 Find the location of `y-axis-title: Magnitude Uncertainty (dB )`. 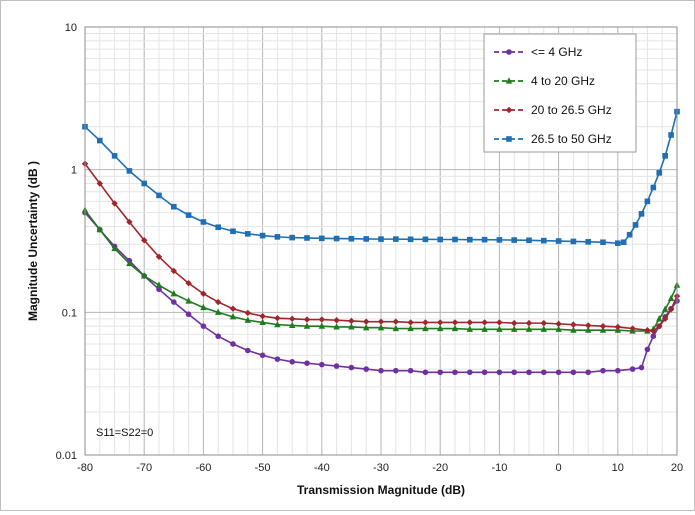

y-axis-title: Magnitude Uncertainty (dB ) is located at coordinates (33, 241).